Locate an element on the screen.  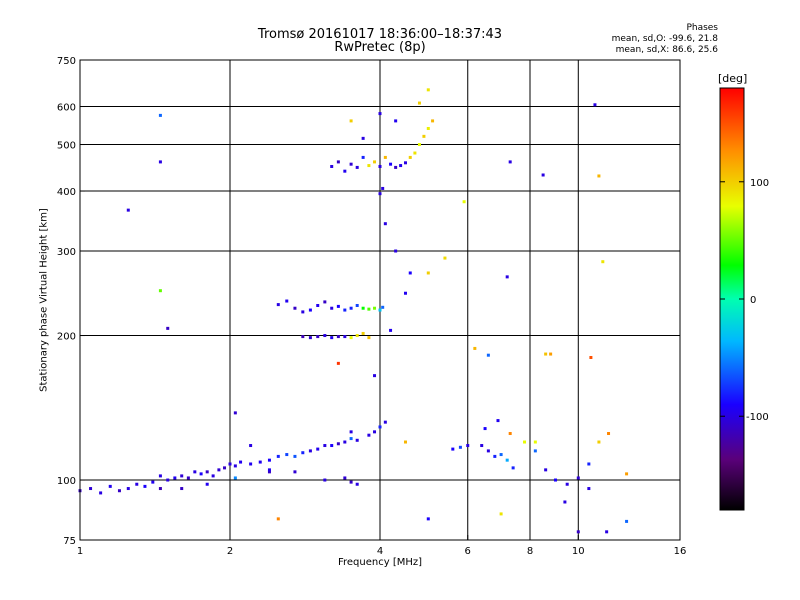
x-tick-label: 1 is located at coordinates (80, 551).